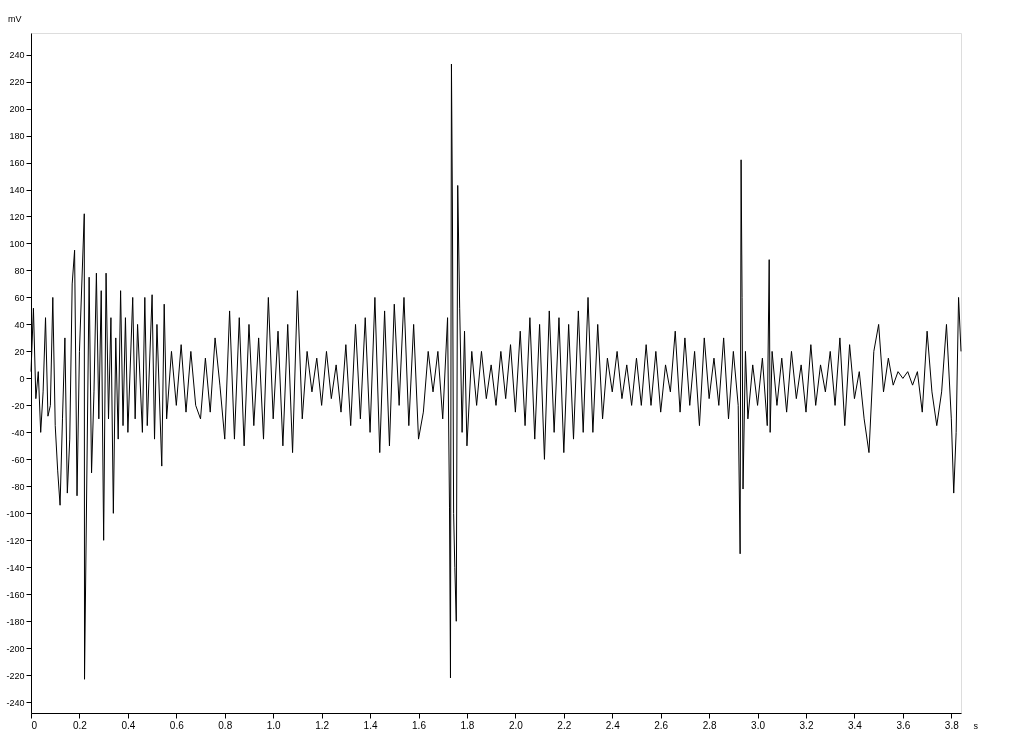  Describe the element at coordinates (128, 725) in the screenshot. I see `x-tick-label: 0.4` at that location.